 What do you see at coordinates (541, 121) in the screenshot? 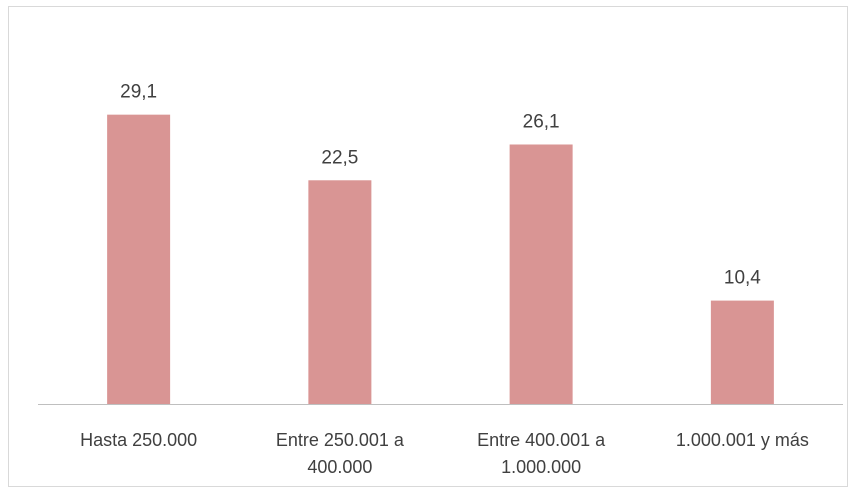
I see `value-label-3: 26,1` at bounding box center [541, 121].